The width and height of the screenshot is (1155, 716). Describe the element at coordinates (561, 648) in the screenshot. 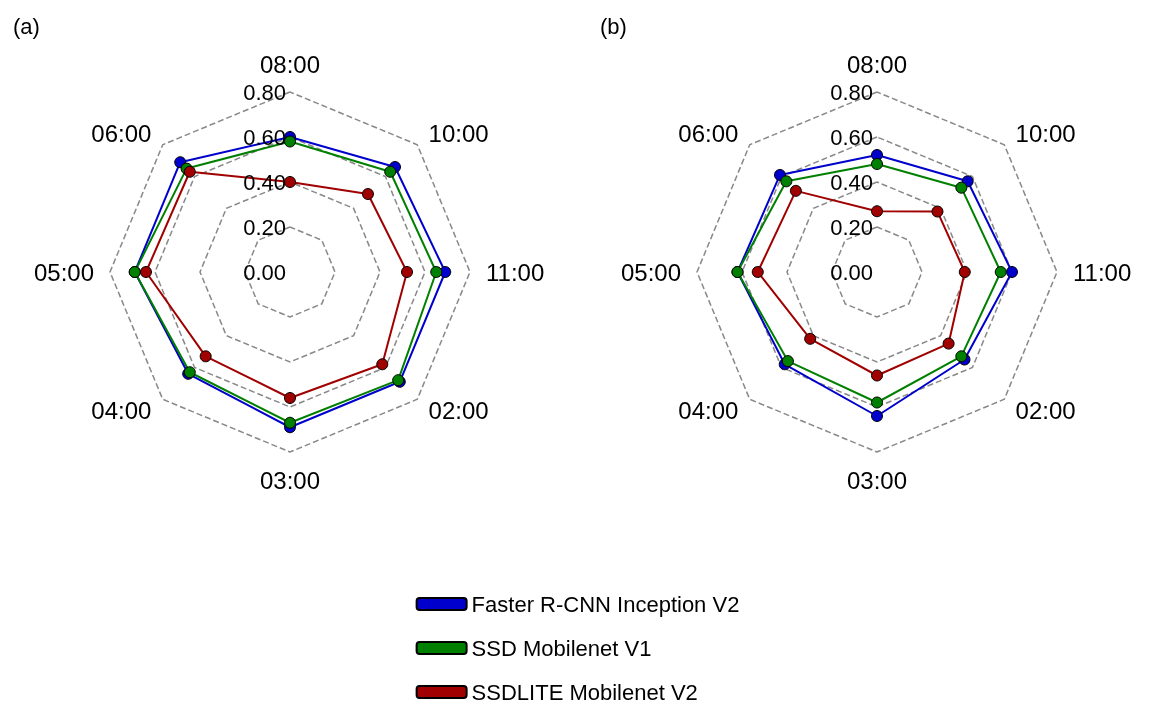

I see `legend-label: SSD Mobilenet V1` at that location.